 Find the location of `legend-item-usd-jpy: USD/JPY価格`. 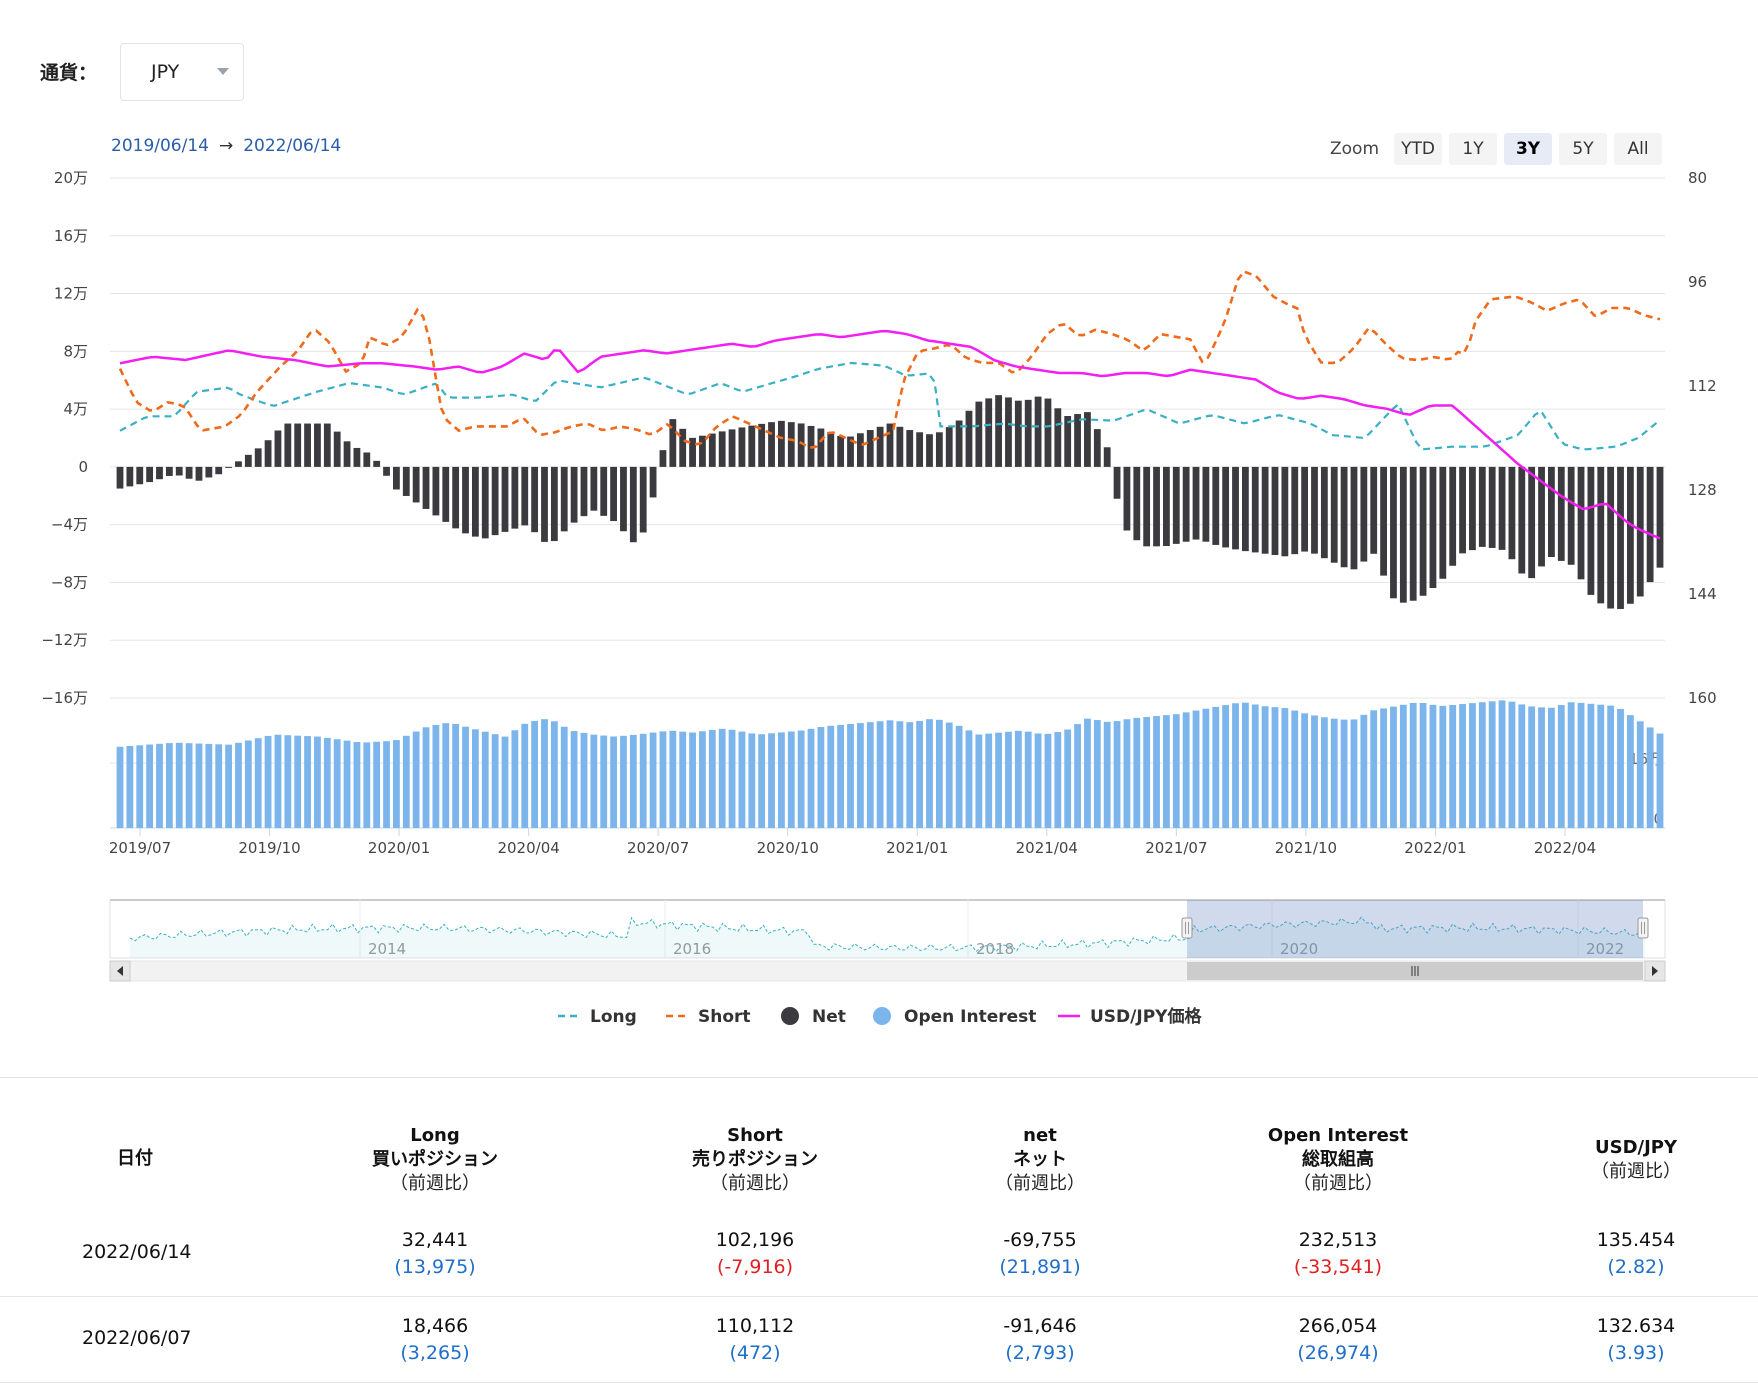

legend-item-usd-jpy: USD/JPY価格 is located at coordinates (1130, 1016).